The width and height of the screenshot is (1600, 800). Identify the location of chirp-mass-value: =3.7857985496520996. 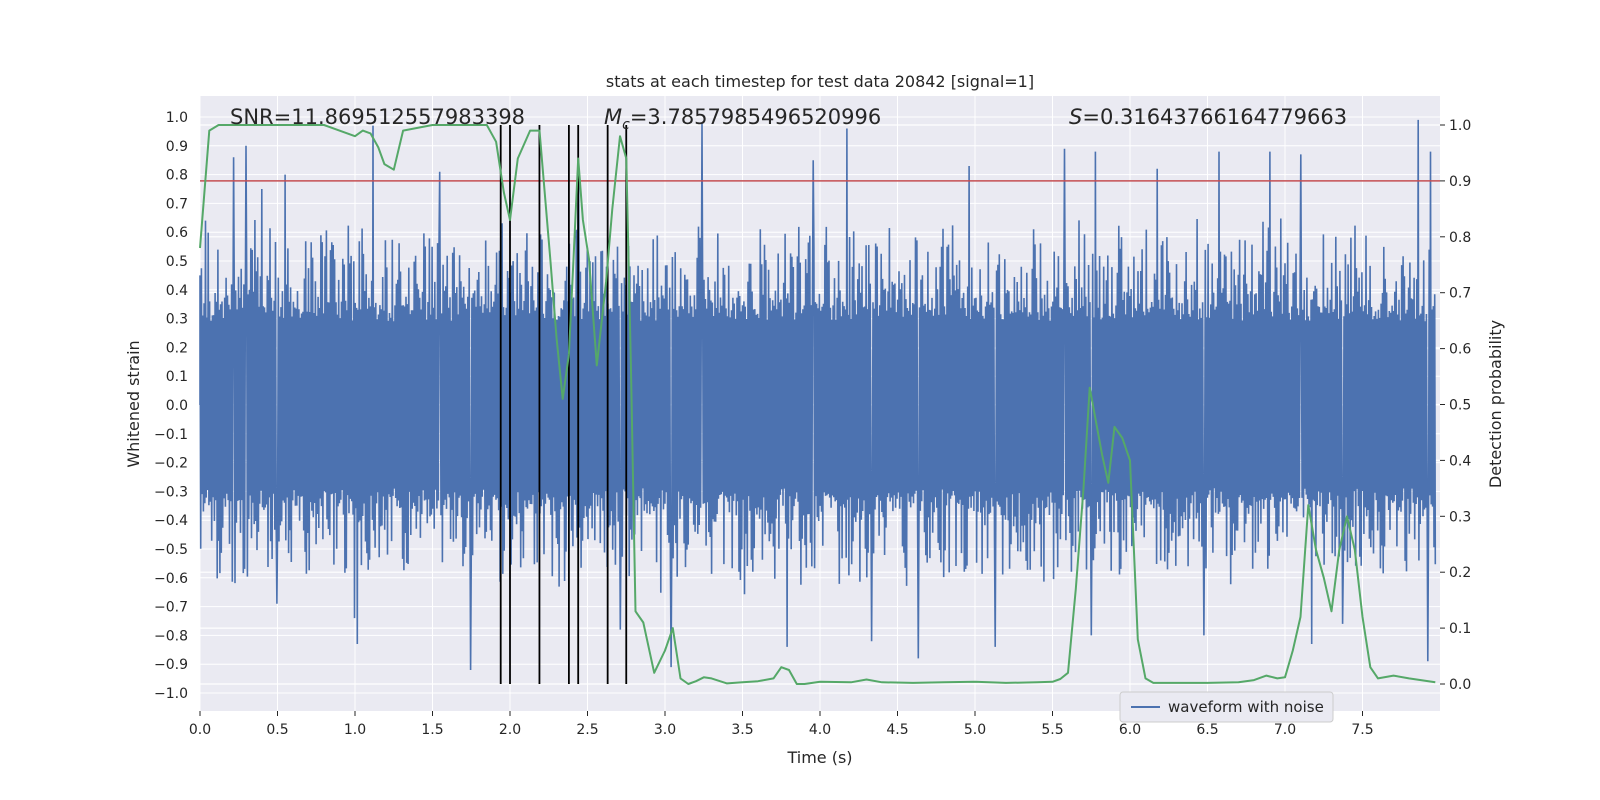
(755, 117).